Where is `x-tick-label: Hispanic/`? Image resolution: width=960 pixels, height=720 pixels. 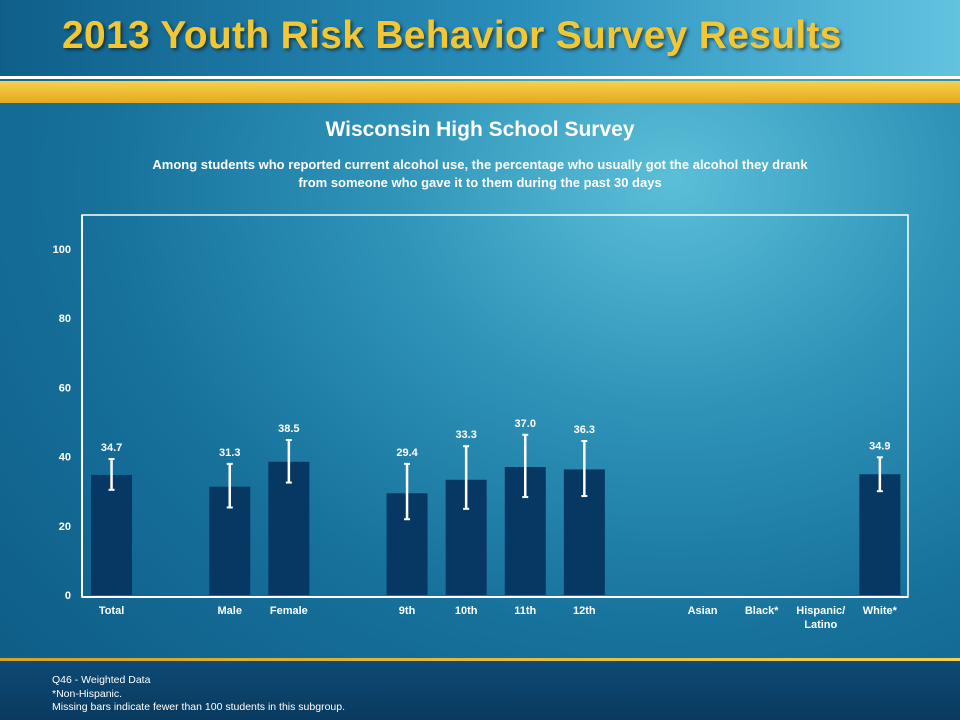
x-tick-label: Hispanic/ is located at coordinates (820, 611).